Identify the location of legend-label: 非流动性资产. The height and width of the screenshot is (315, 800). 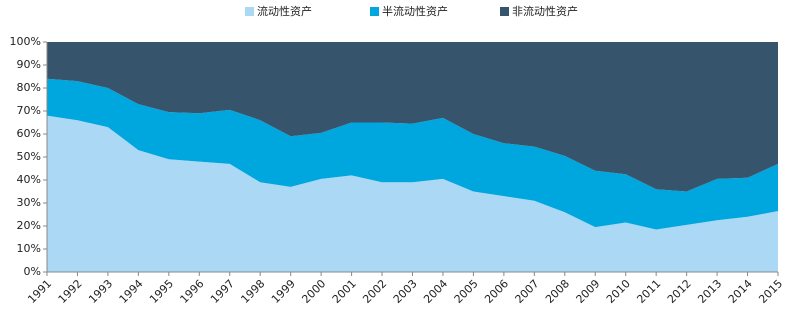
(545, 11).